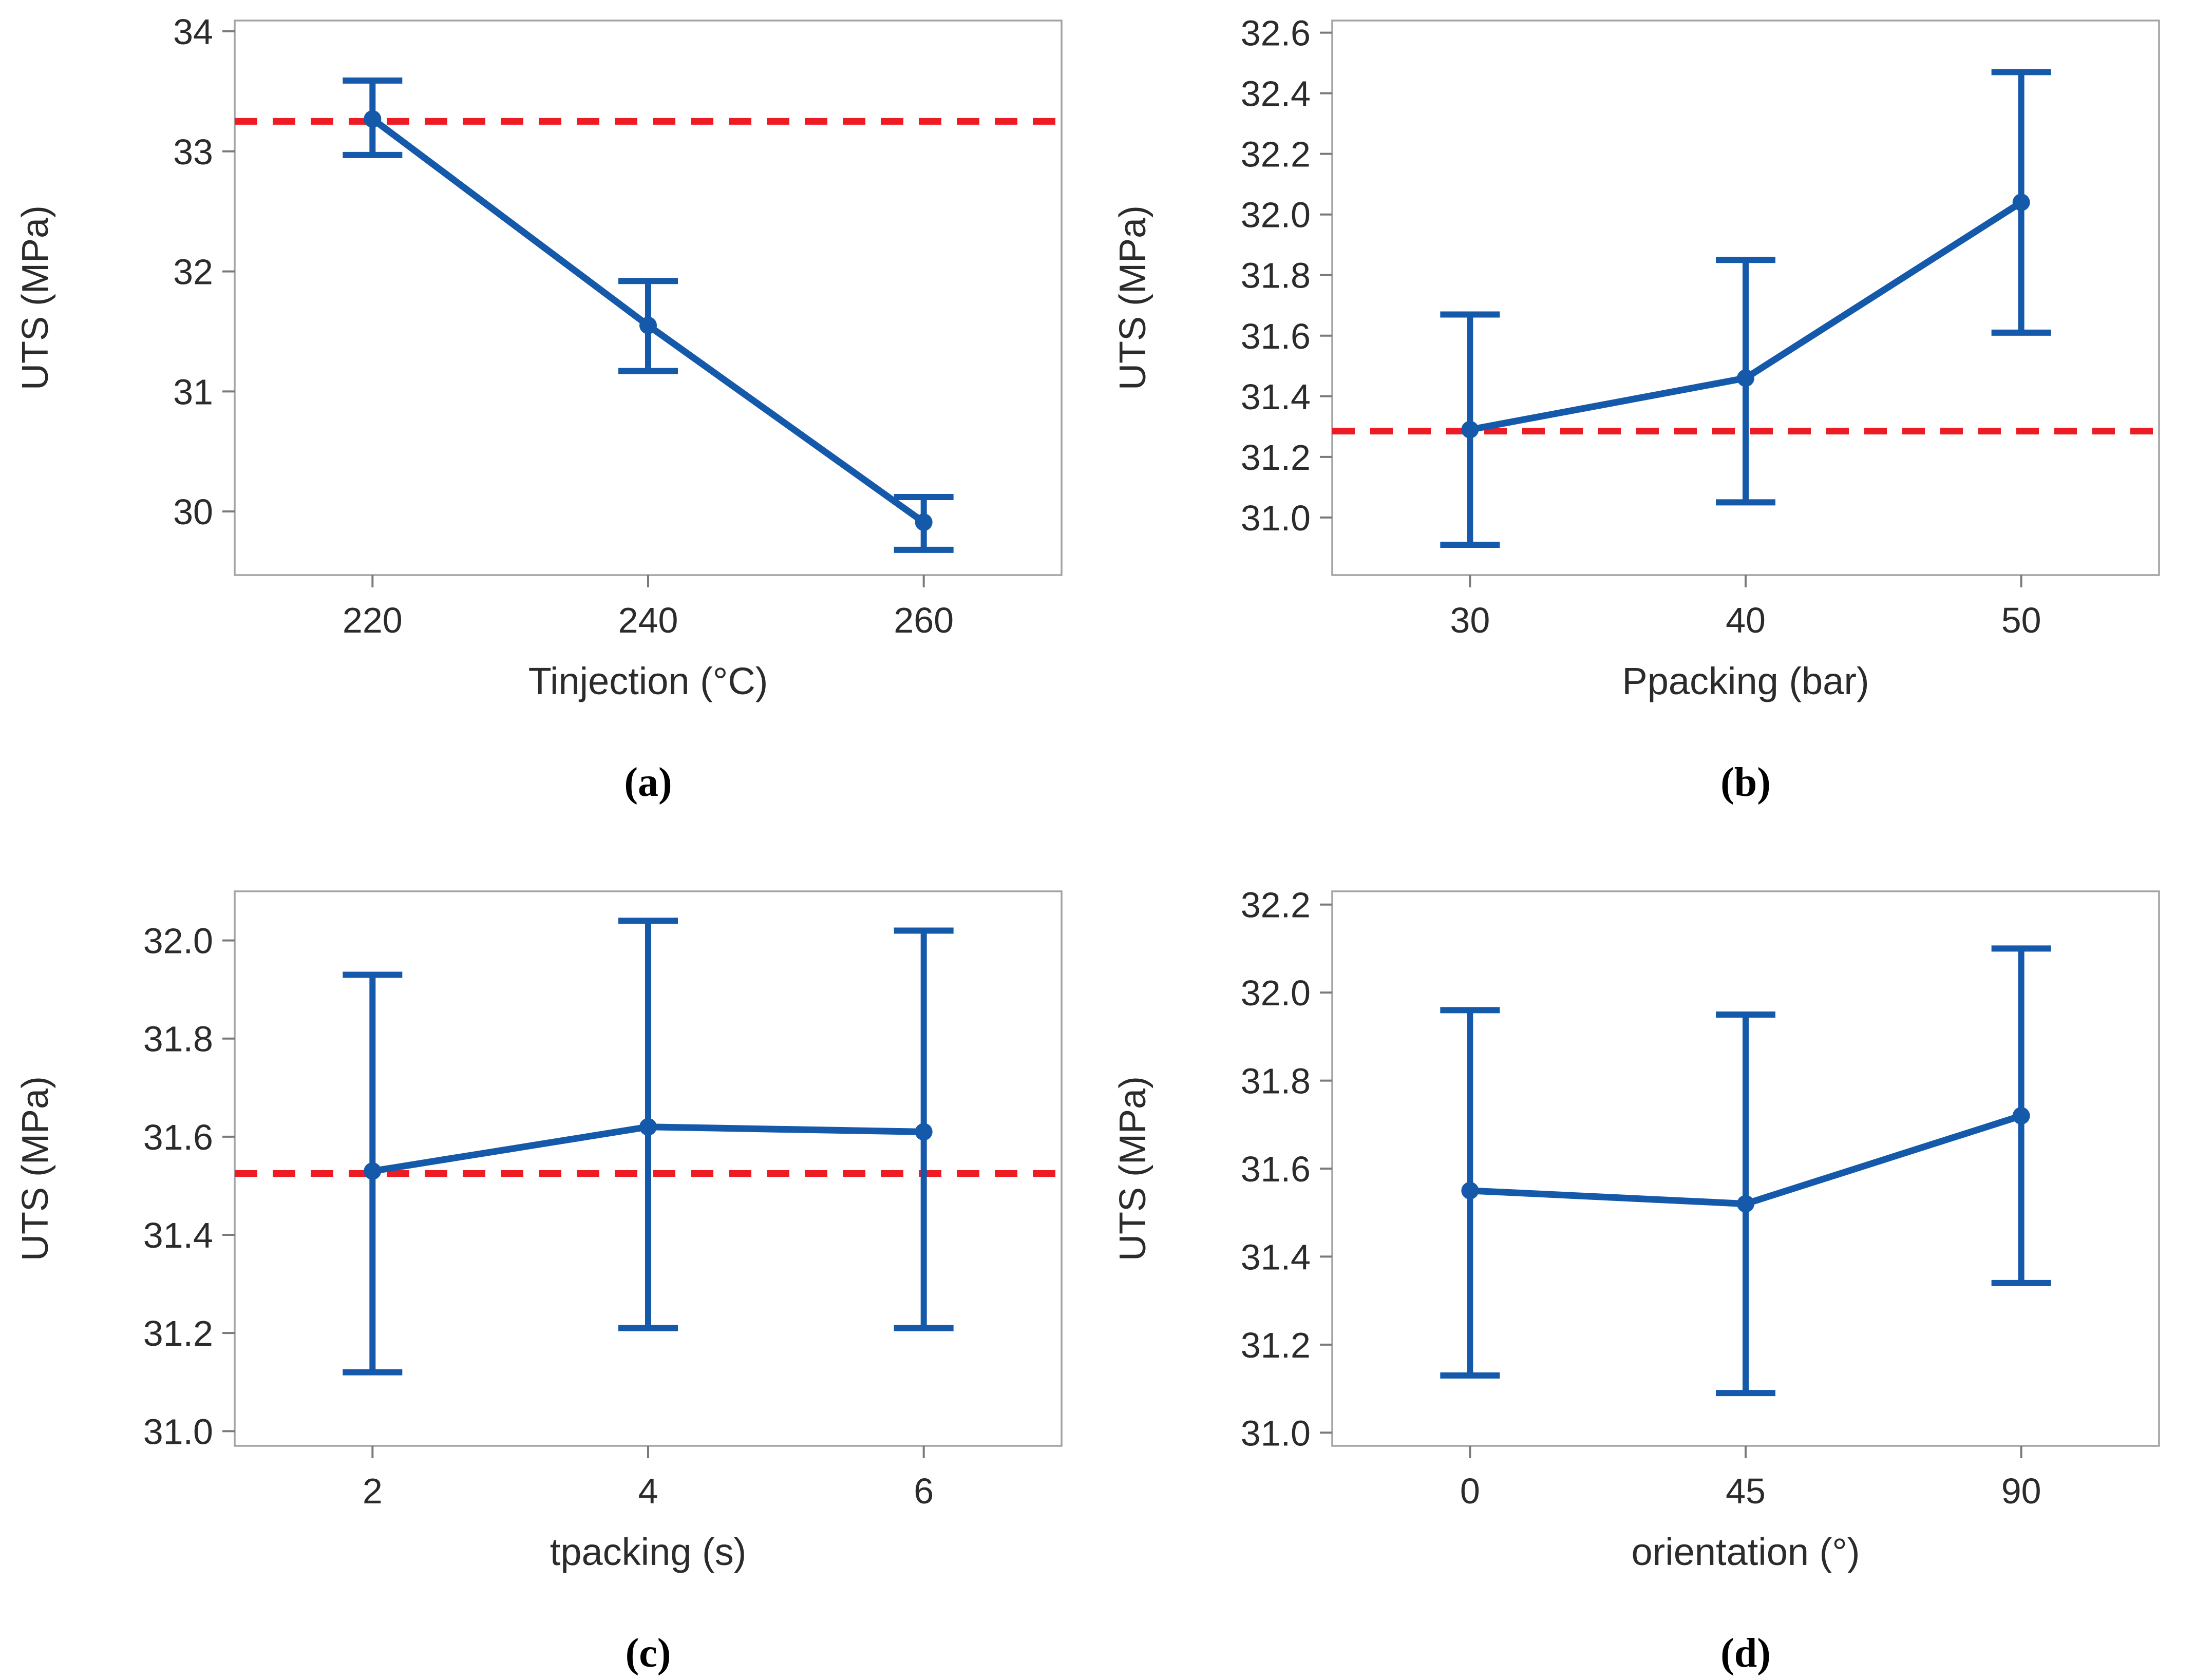  I want to click on x-axis-ticks: 30 40 50, so click(1746, 607).